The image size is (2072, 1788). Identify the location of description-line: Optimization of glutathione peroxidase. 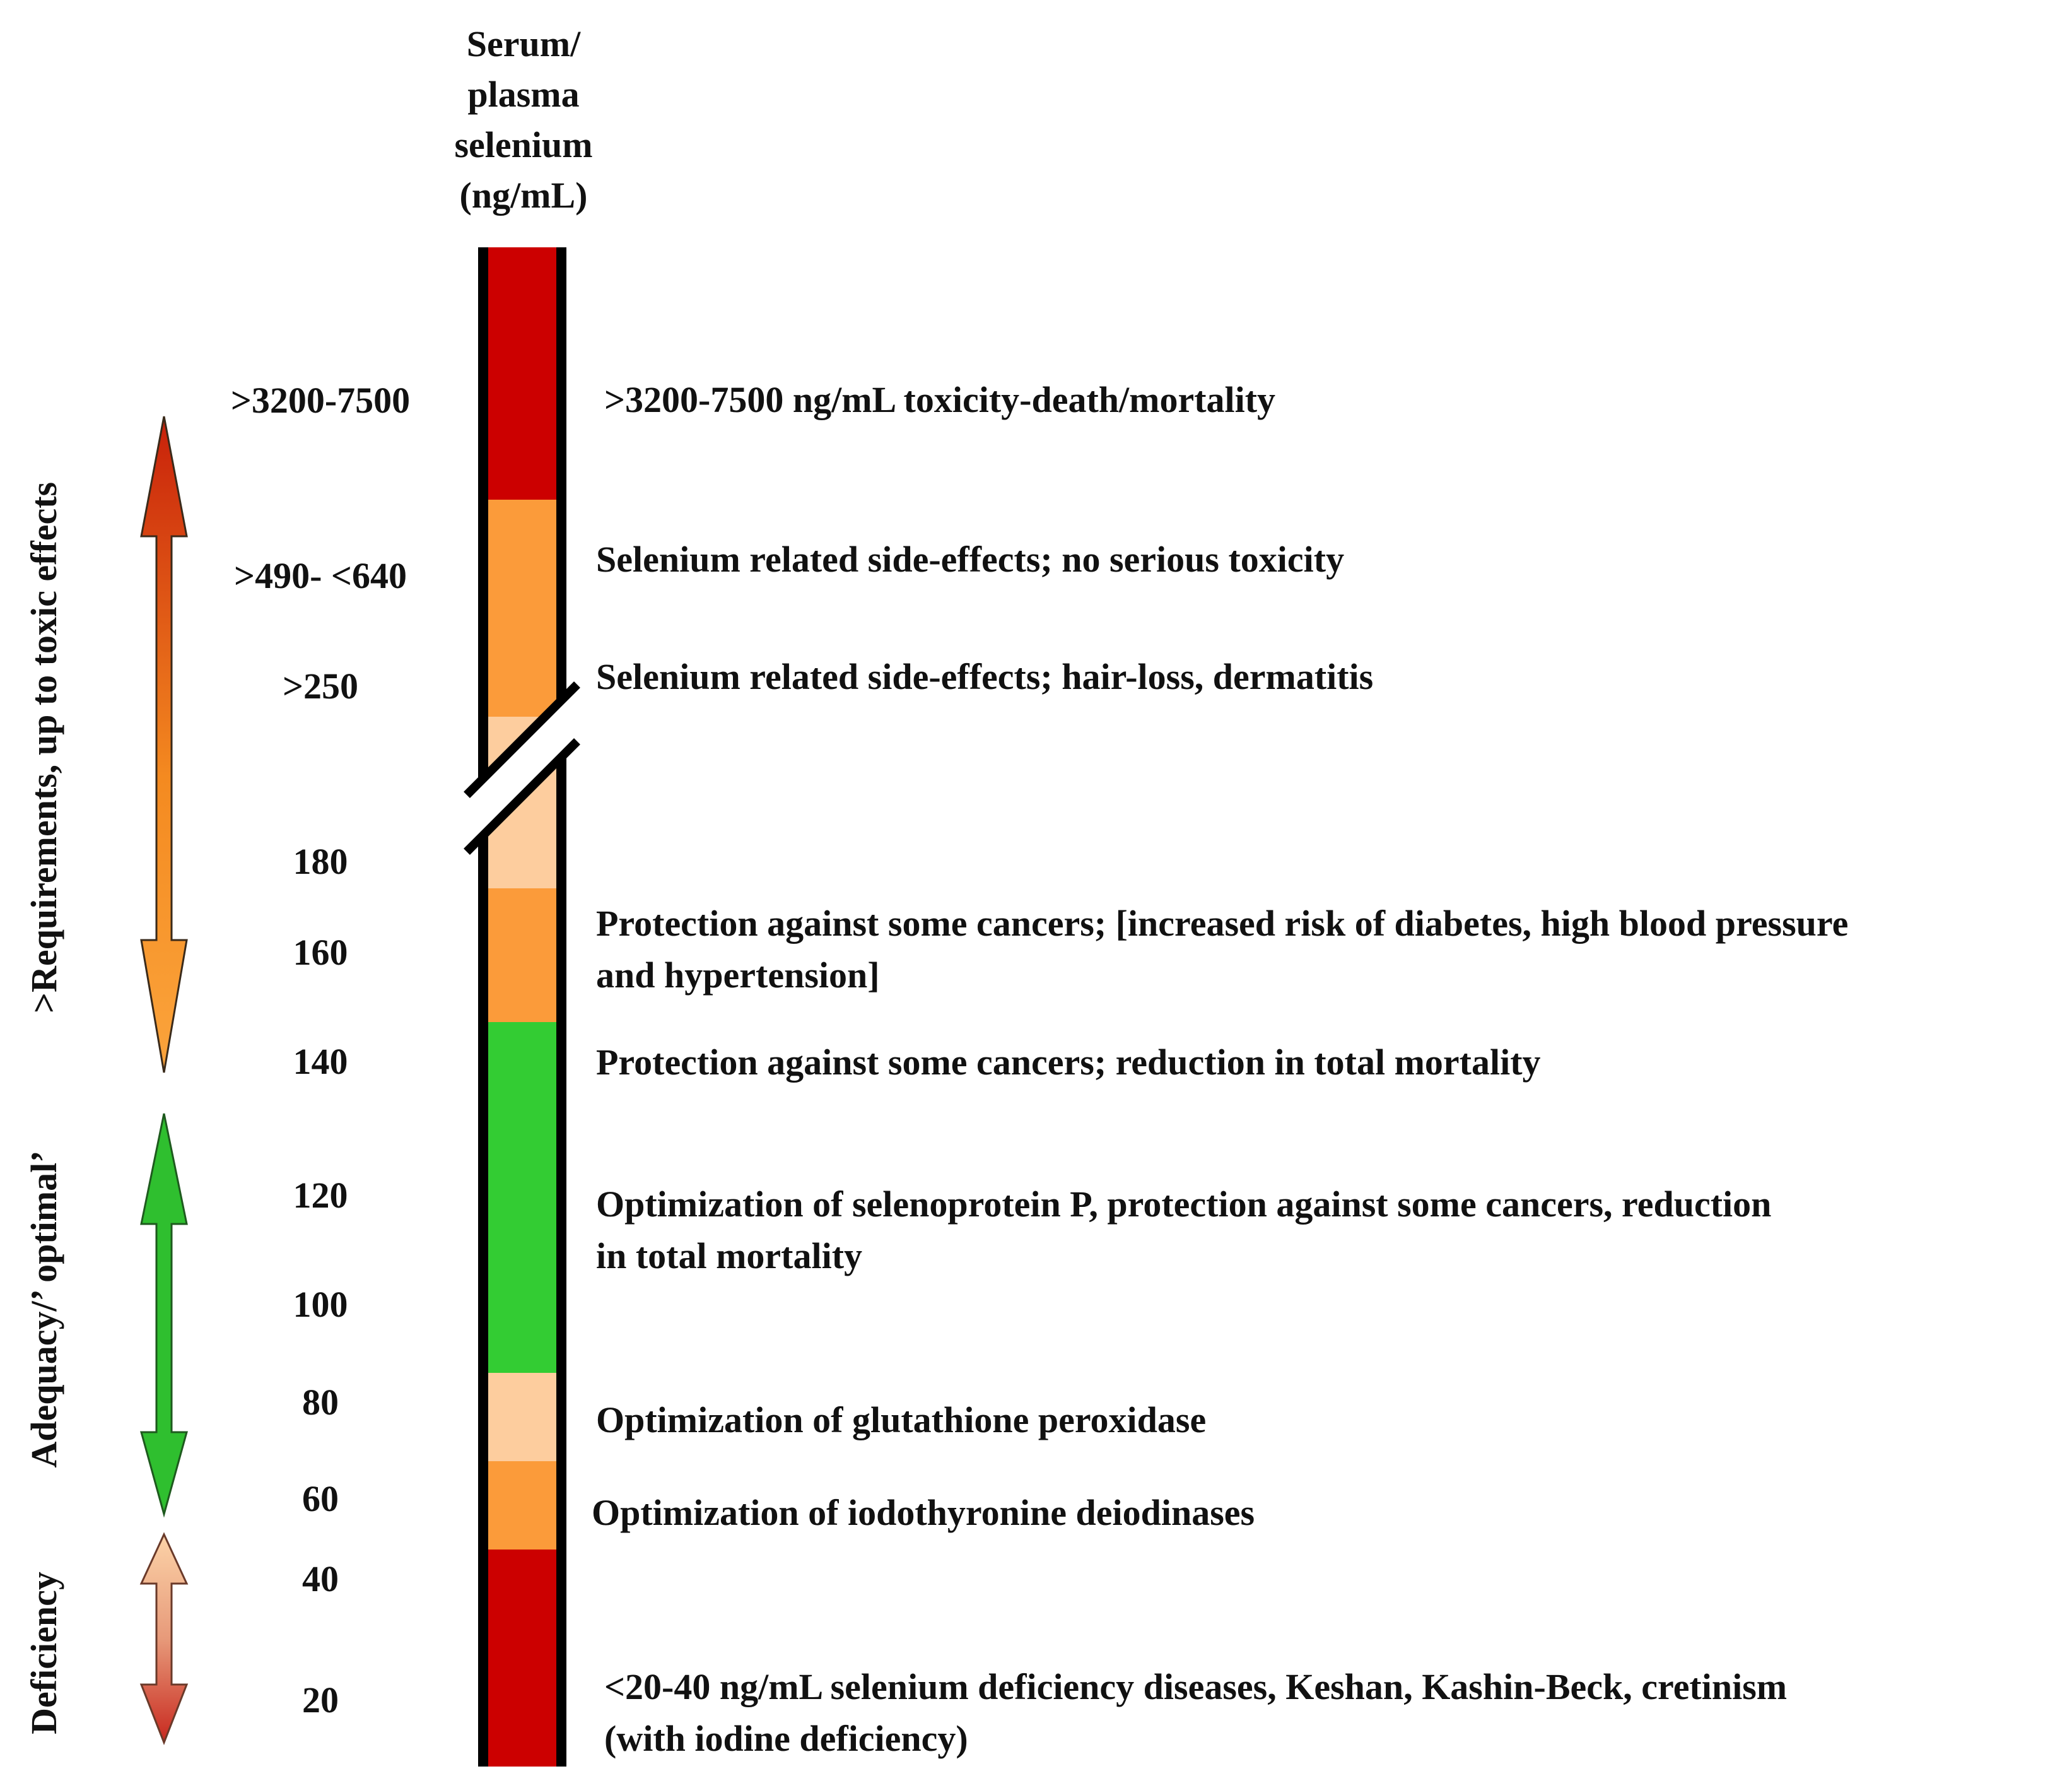
(901, 1419).